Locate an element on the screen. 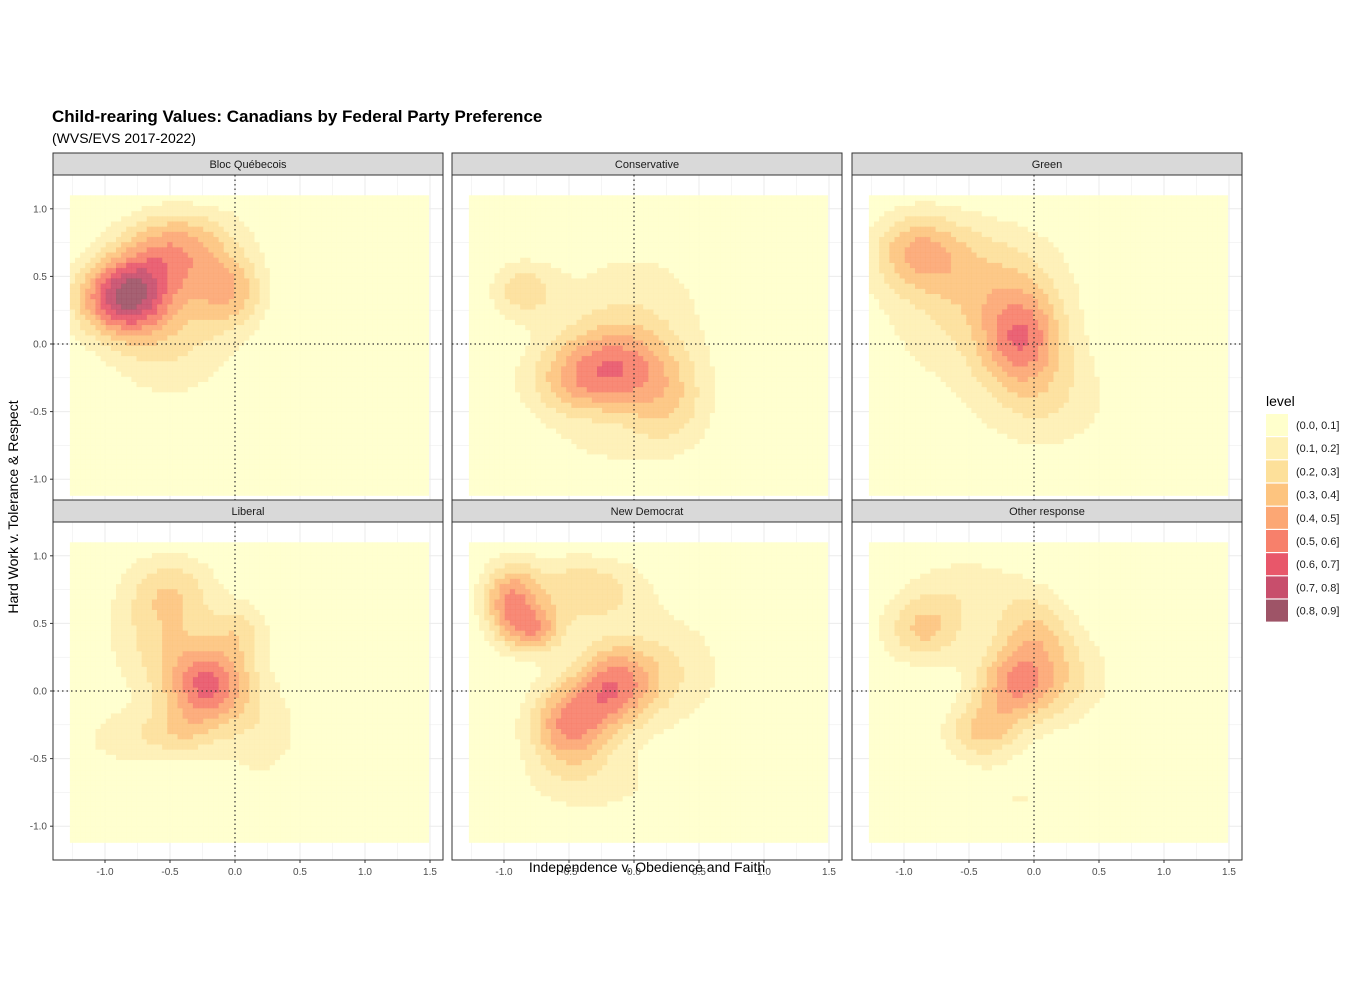  y-tick-label: 0.0 is located at coordinates (40, 345).